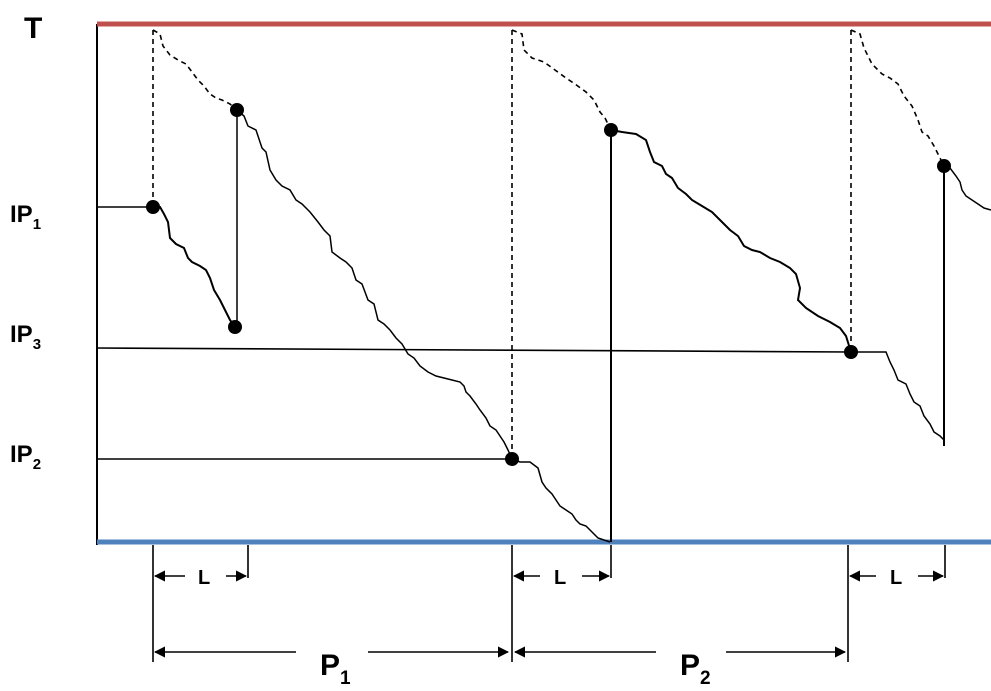 The image size is (991, 691). What do you see at coordinates (561, 500) in the screenshot?
I see `inventory-curve-2a` at bounding box center [561, 500].